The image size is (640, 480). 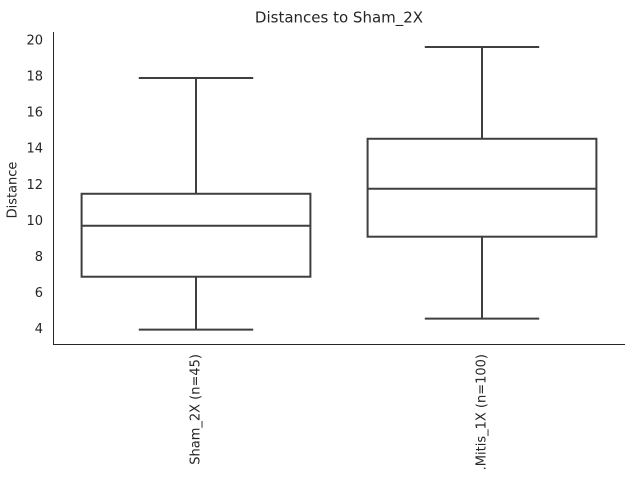 What do you see at coordinates (34, 77) in the screenshot?
I see `y-tick-label: 18` at bounding box center [34, 77].